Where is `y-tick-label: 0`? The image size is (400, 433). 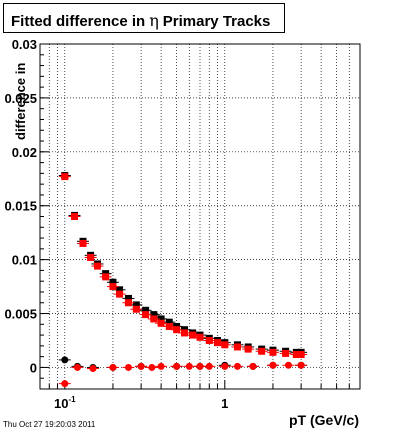 y-tick-label: 0 is located at coordinates (33, 367).